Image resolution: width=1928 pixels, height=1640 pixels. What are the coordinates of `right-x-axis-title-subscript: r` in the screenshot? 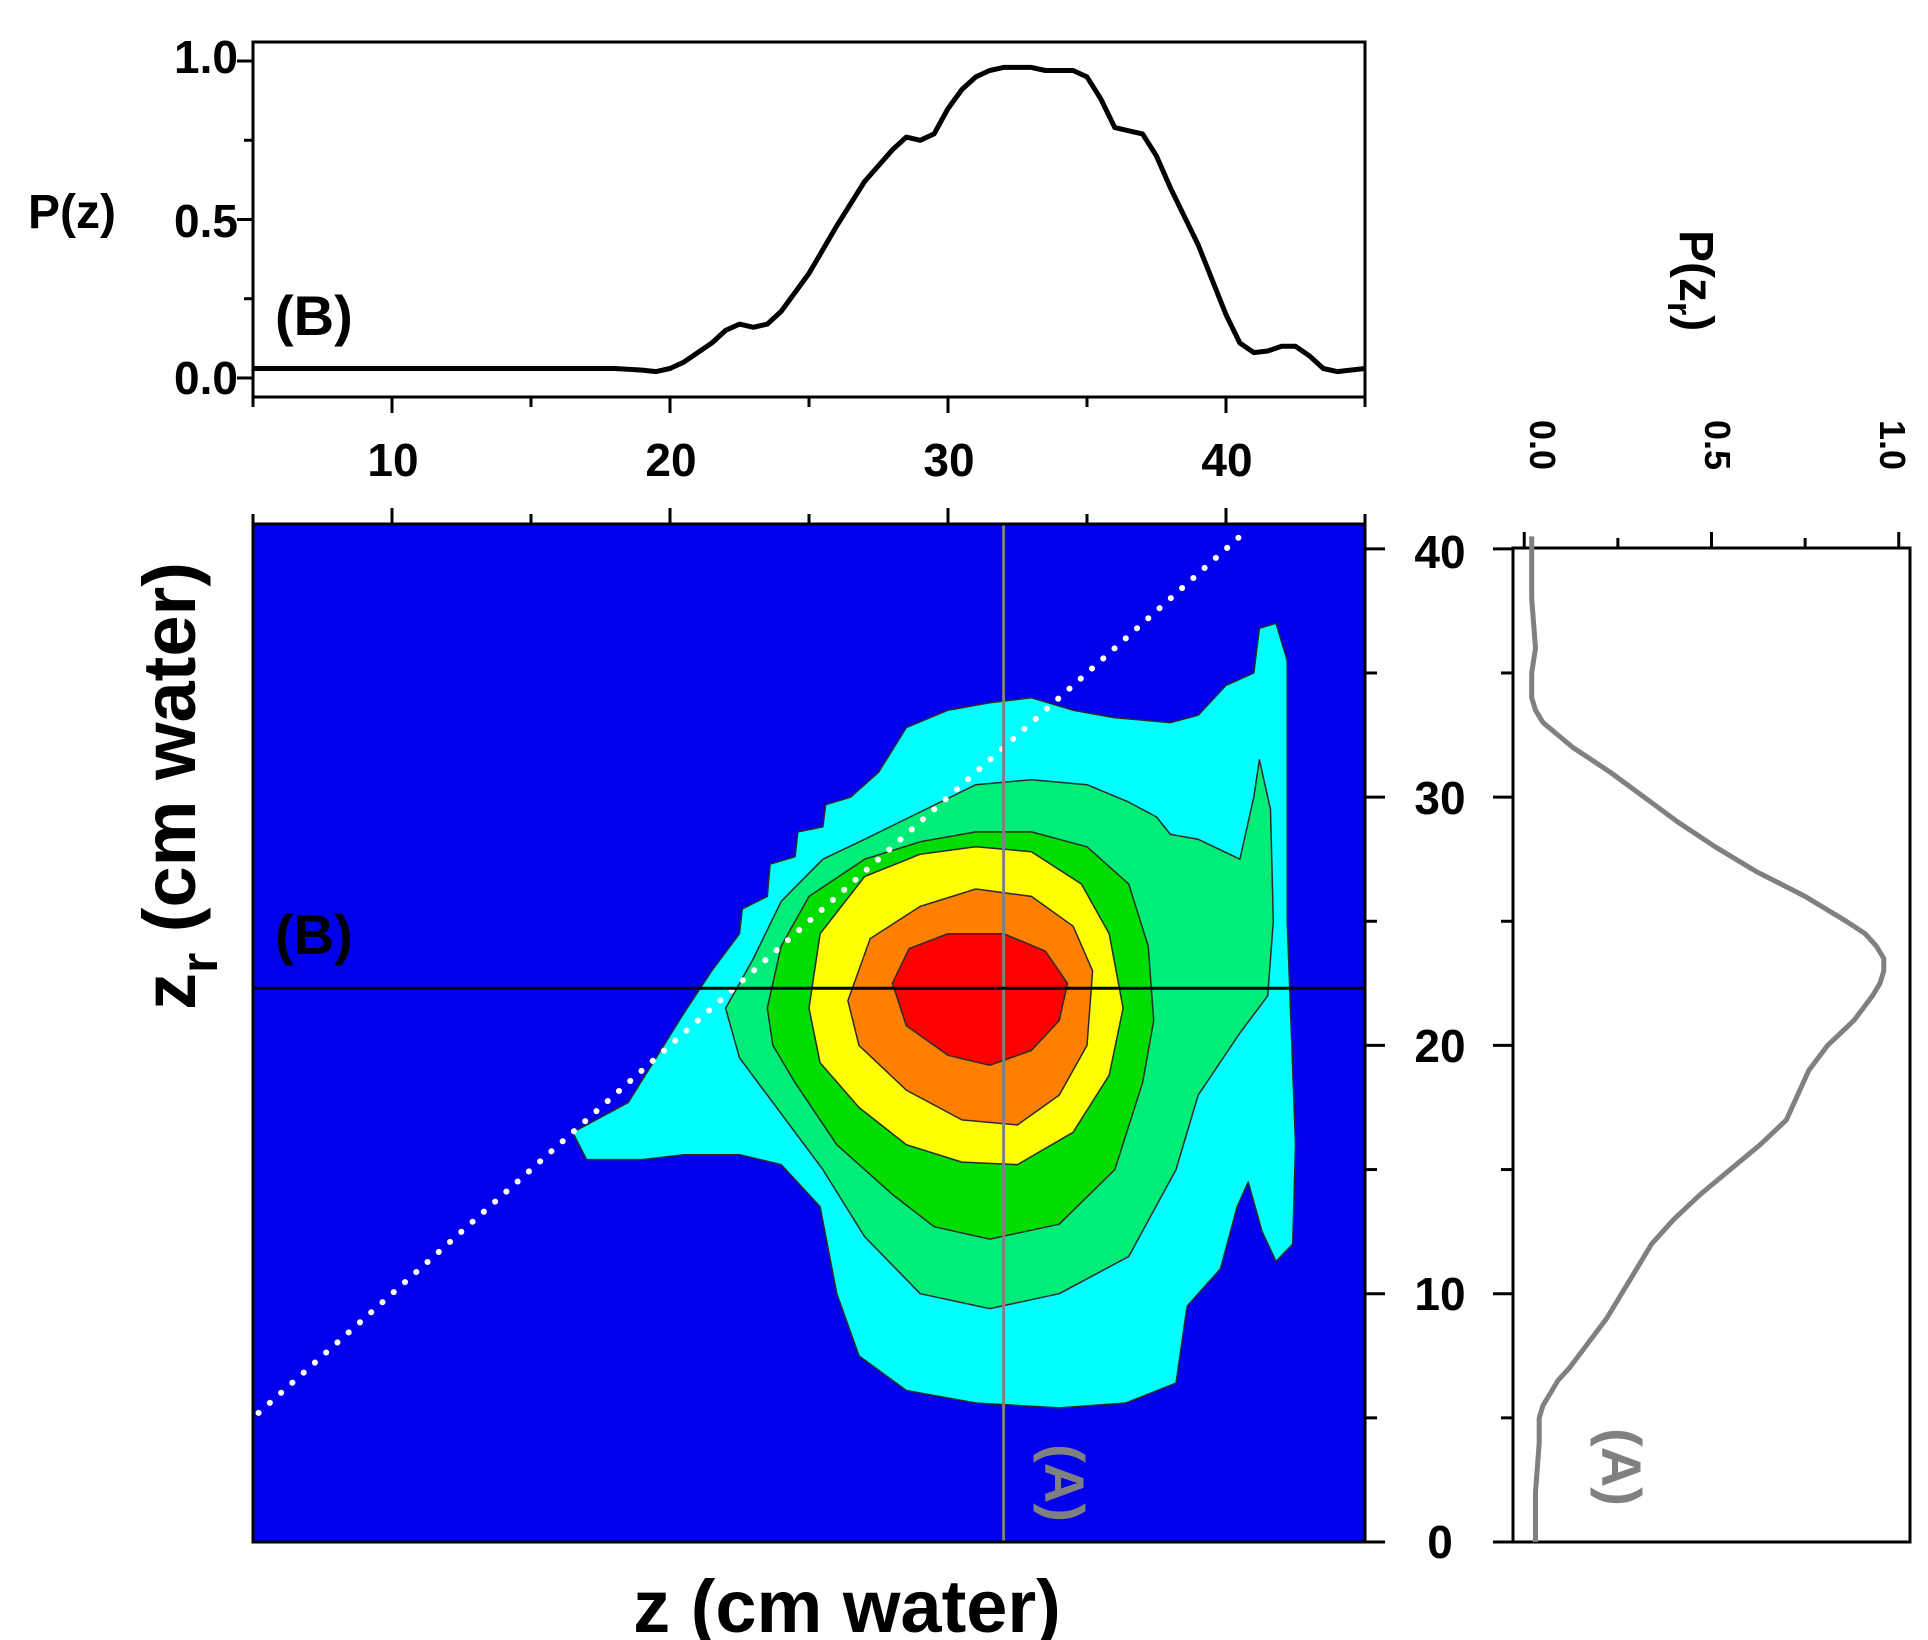 It's located at (1679, 308).